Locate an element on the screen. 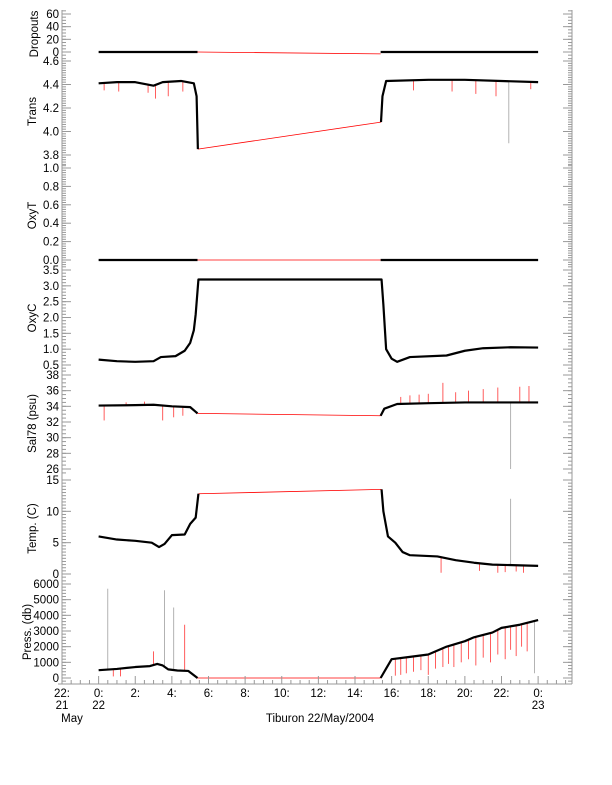 This screenshot has height=785, width=612. x-tick-month-label: May is located at coordinates (72, 719).